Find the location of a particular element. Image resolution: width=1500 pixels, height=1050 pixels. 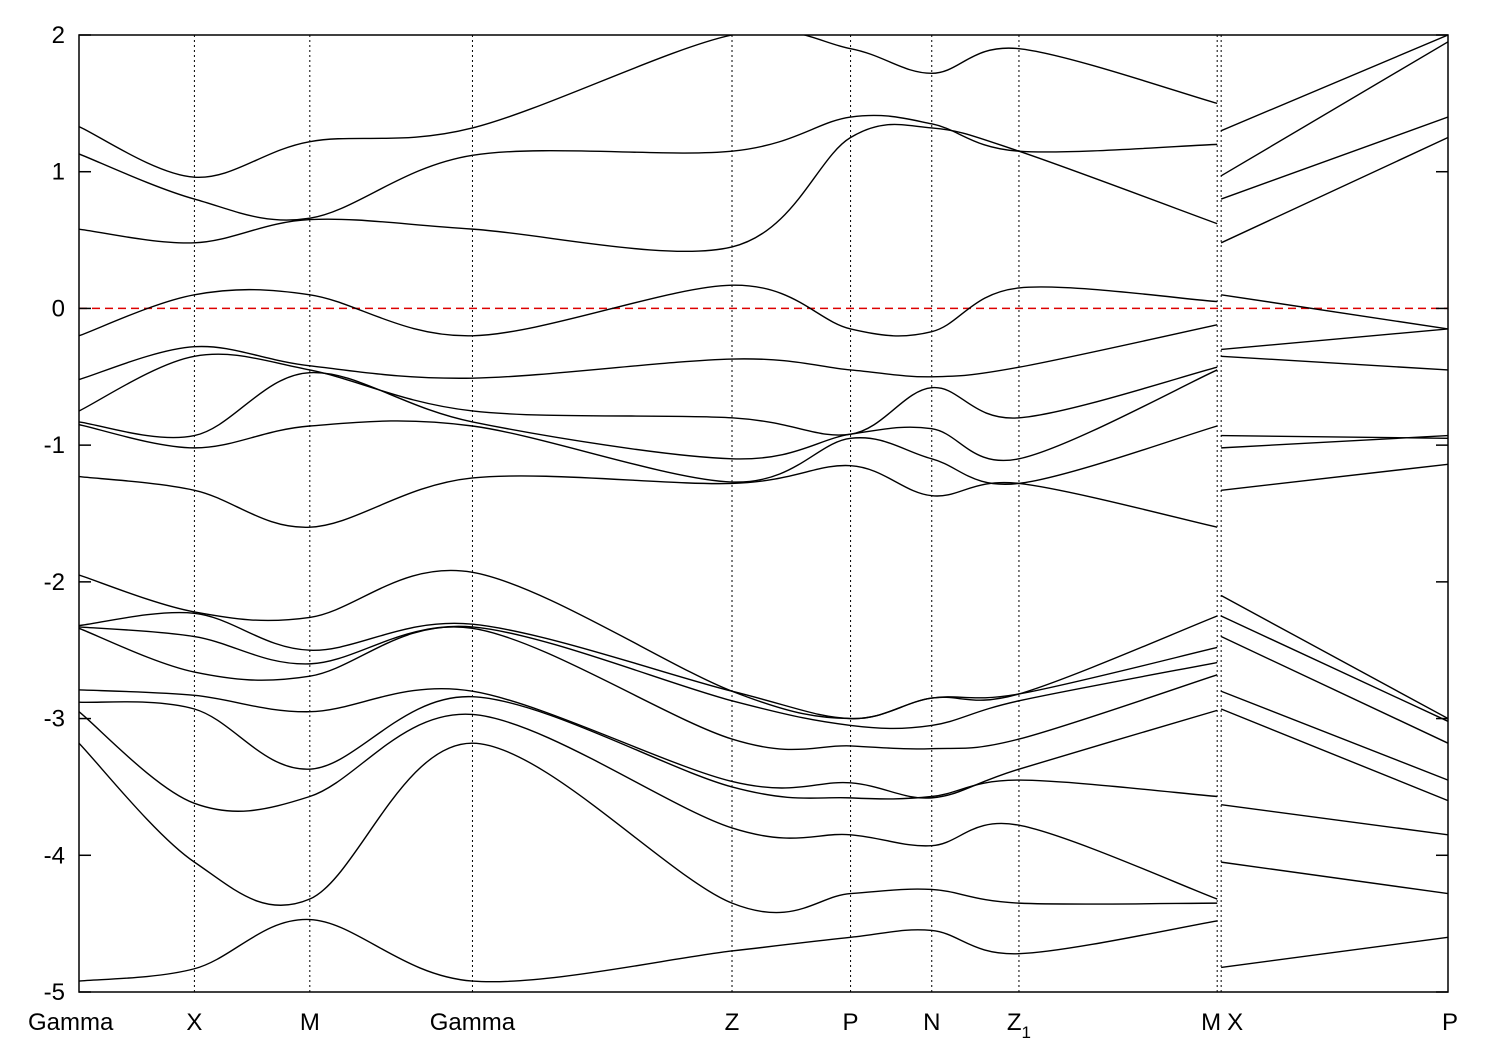

x-axis: Gamma X M Gamma Z P N Z1 M X P is located at coordinates (743, 1025).